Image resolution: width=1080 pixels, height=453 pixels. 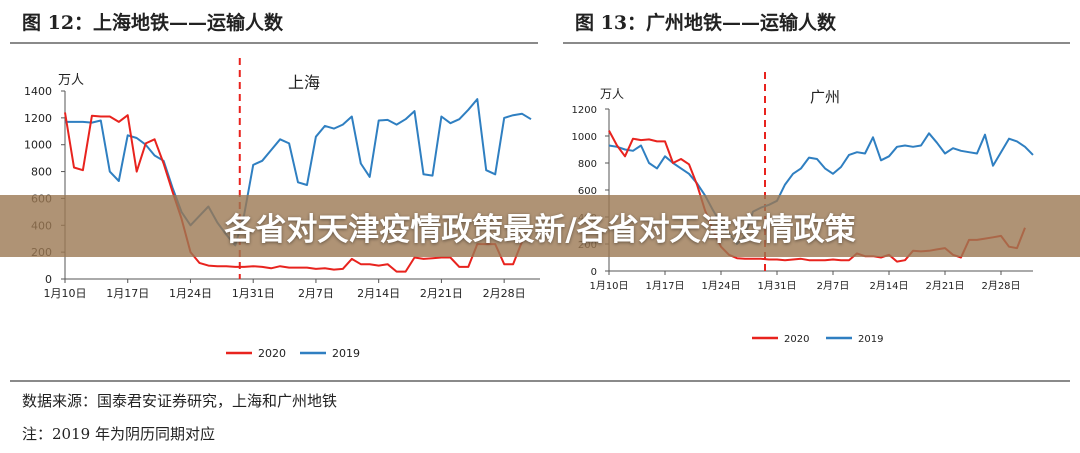 What do you see at coordinates (706, 23) in the screenshot?
I see `chart-title-guangzhou: 图 13：广州地铁——运输人数` at bounding box center [706, 23].